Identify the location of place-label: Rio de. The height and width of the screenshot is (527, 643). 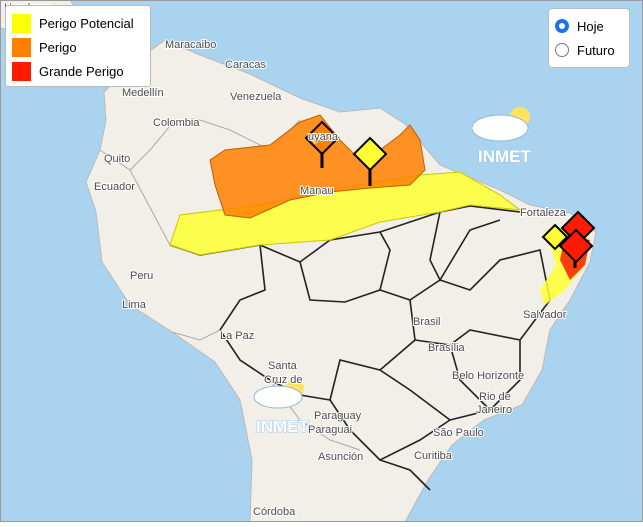
(495, 397).